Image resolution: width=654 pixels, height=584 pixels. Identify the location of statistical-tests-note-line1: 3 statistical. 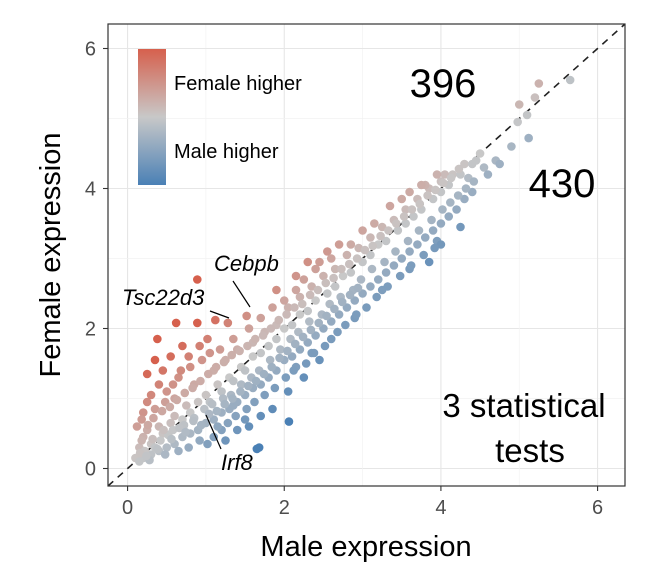
(523, 405).